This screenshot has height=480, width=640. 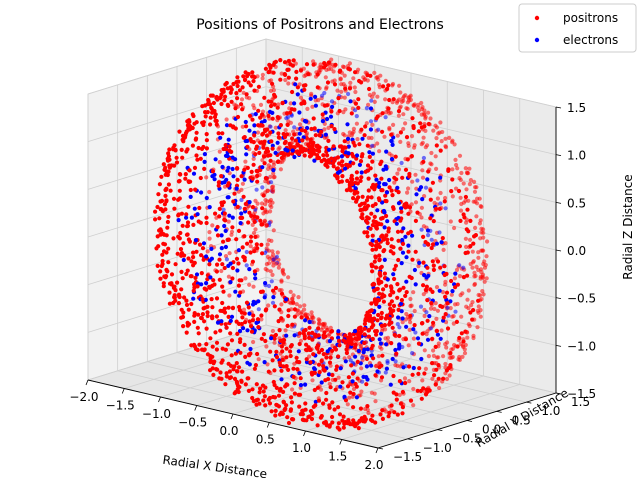 I want to click on y-tick-label: −1.5, so click(x=407, y=457).